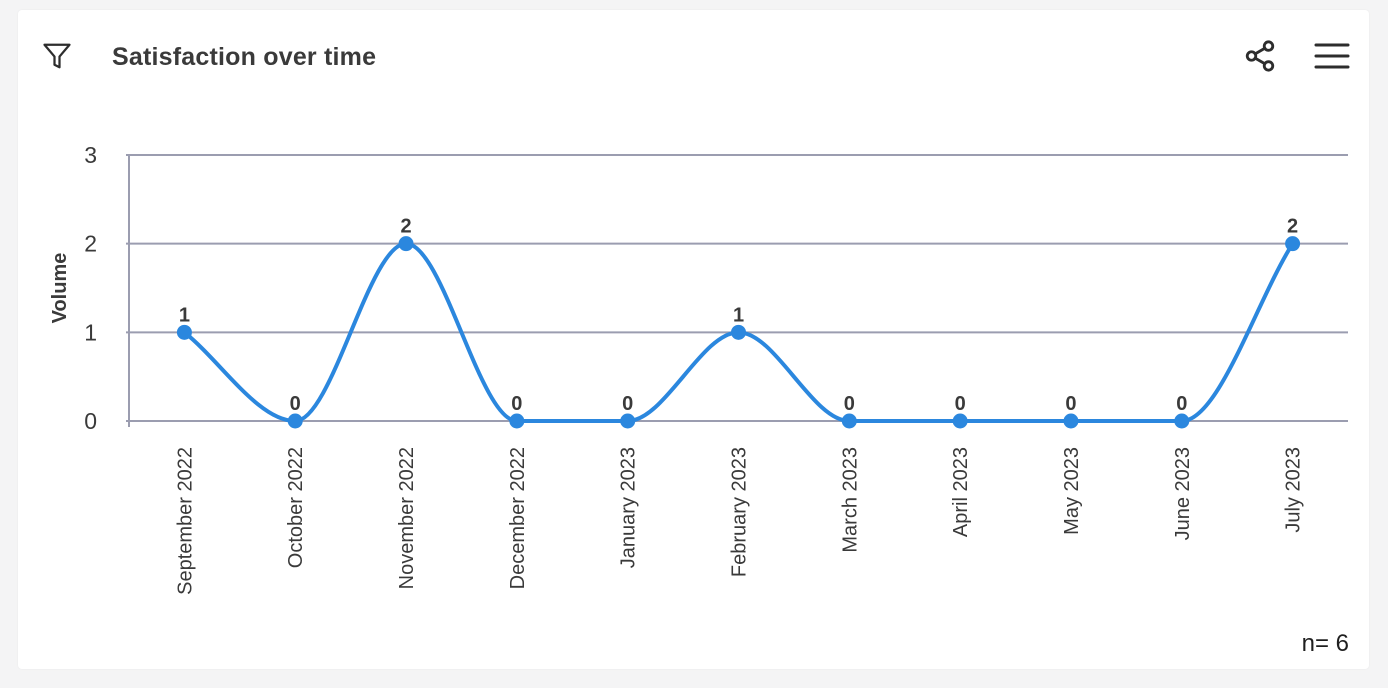 This screenshot has height=688, width=1388. Describe the element at coordinates (407, 518) in the screenshot. I see `x-tick-label: November 2022` at that location.